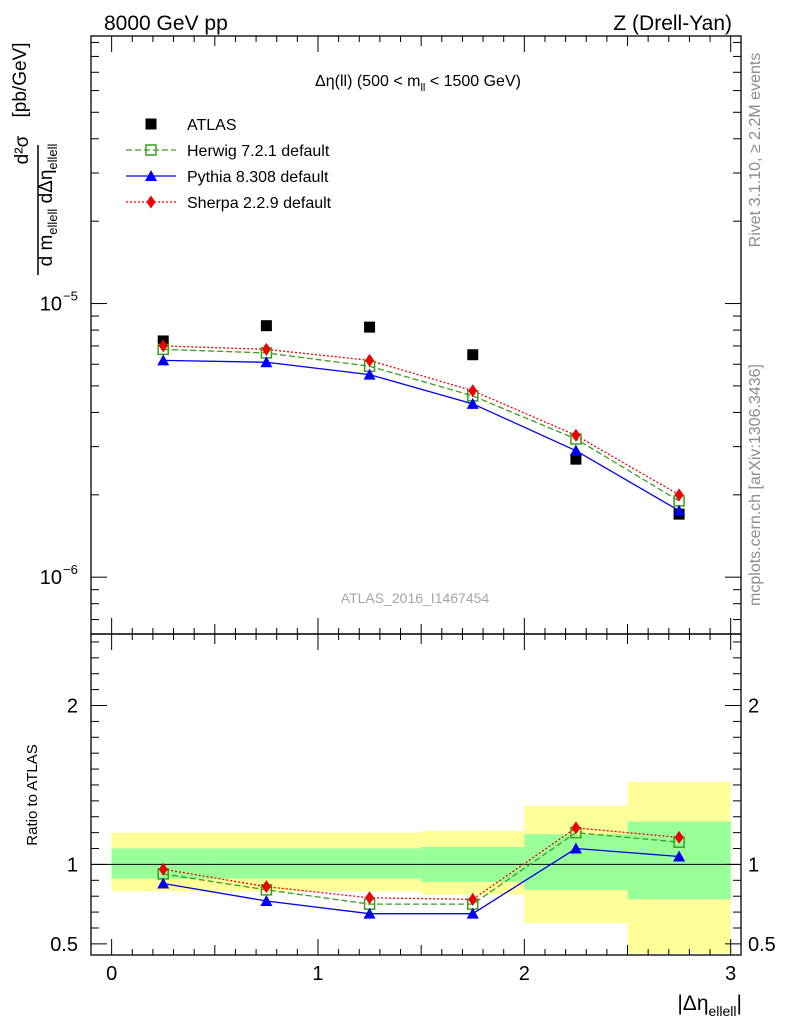 This screenshot has height=1024, width=786. I want to click on x-axis-label: |Δηellell|, so click(709, 1005).